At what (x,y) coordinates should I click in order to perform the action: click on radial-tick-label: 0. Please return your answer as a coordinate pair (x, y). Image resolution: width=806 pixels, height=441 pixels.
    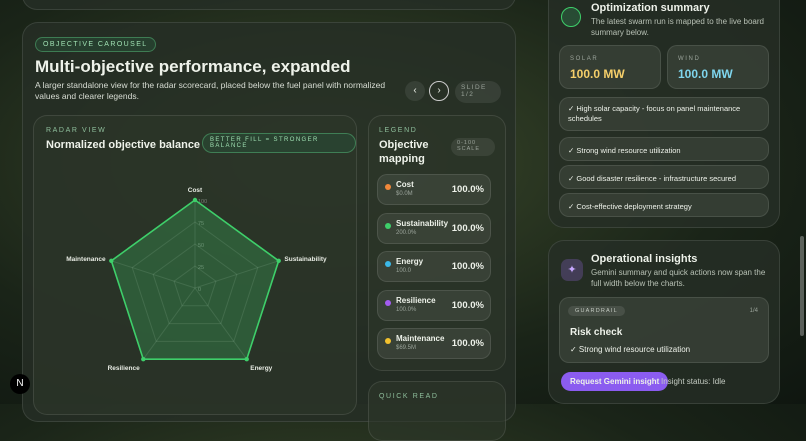
    Looking at the image, I should click on (199, 290).